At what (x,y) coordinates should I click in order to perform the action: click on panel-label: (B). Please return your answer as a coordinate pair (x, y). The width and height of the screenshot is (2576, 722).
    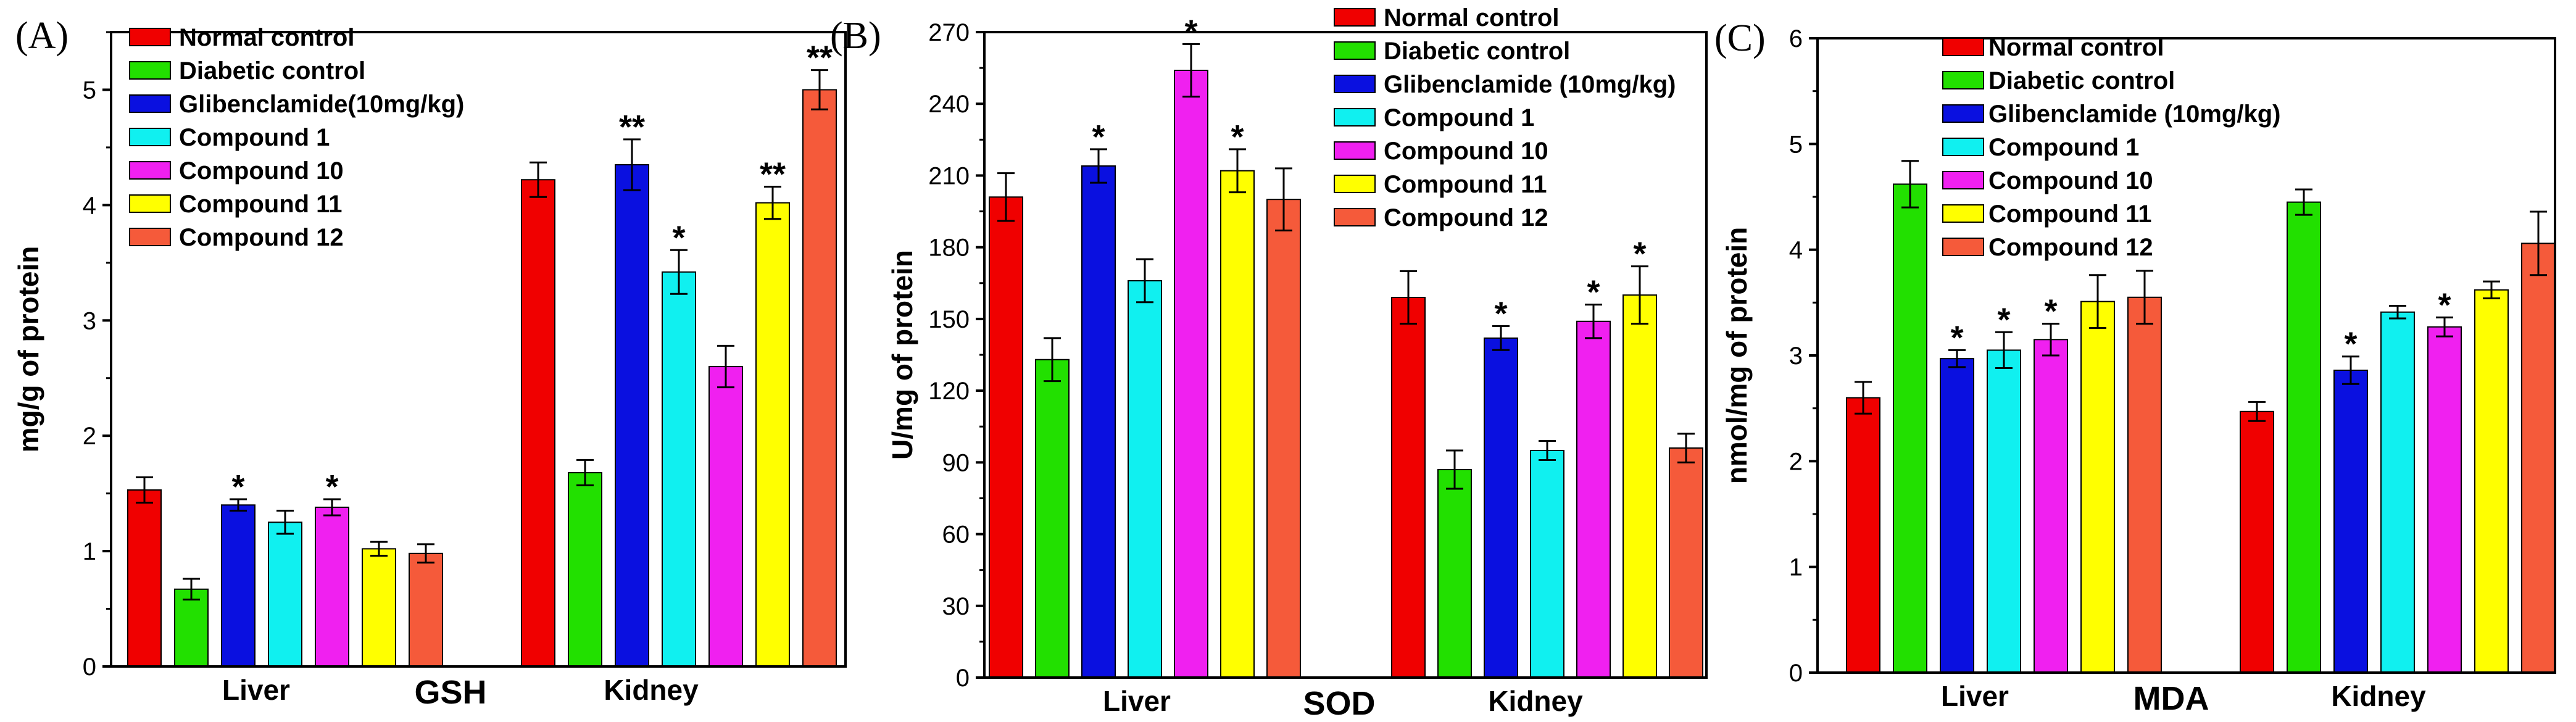
    Looking at the image, I should click on (856, 36).